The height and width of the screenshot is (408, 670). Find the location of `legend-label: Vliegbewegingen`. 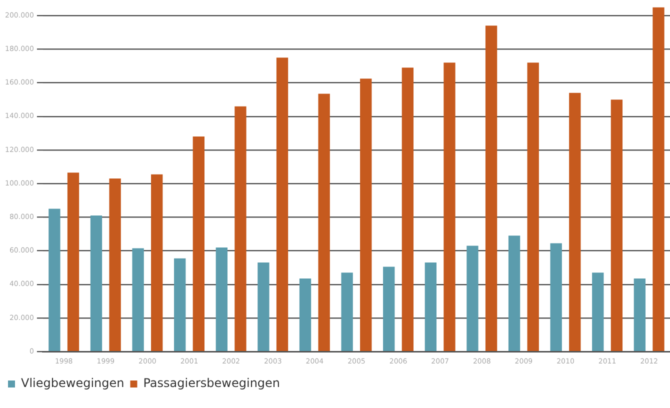

legend-label: Vliegbewegingen is located at coordinates (72, 383).